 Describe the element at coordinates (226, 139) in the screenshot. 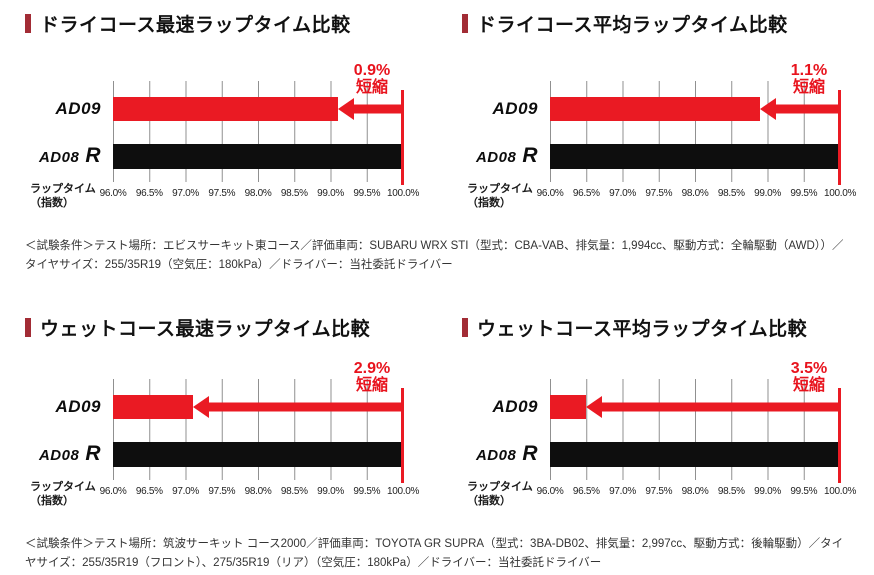

I see `chart-area: AD09 AD08 R ラップタイム （指数） 0.9% 短` at that location.